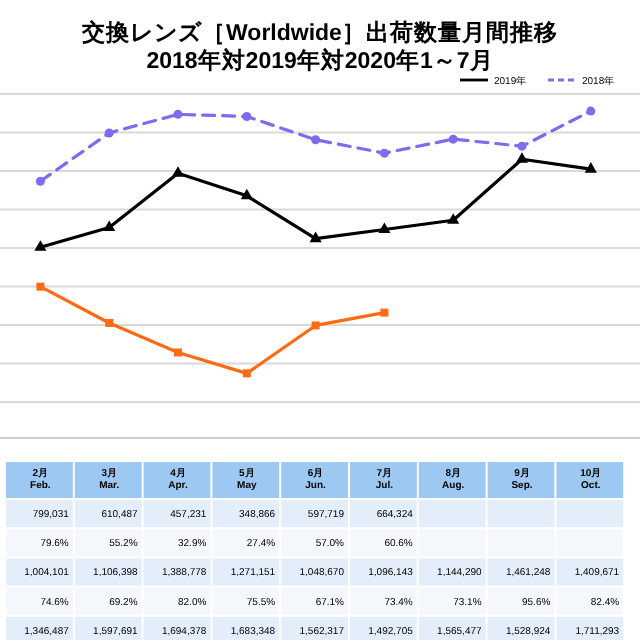 Image resolution: width=640 pixels, height=640 pixels. Describe the element at coordinates (320, 60) in the screenshot. I see `chart-subtitle: 2018年対2019年対2020年1～7月` at that location.